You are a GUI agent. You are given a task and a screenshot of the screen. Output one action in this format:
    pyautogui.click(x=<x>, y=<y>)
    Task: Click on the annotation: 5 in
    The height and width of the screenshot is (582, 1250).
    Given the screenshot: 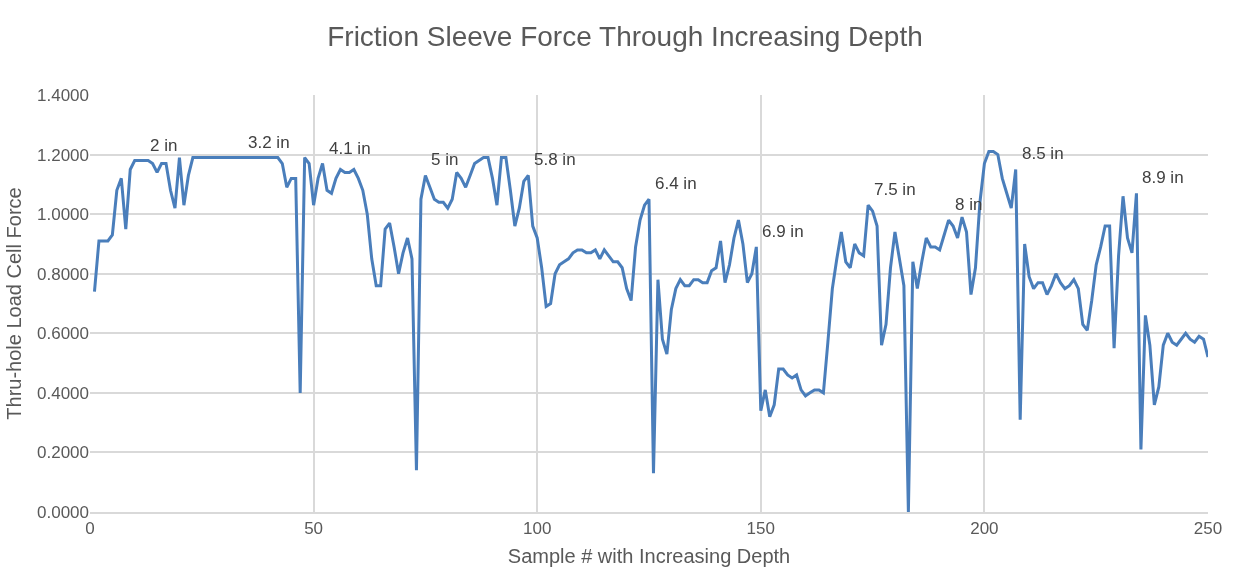 What is the action you would take?
    pyautogui.click(x=445, y=159)
    